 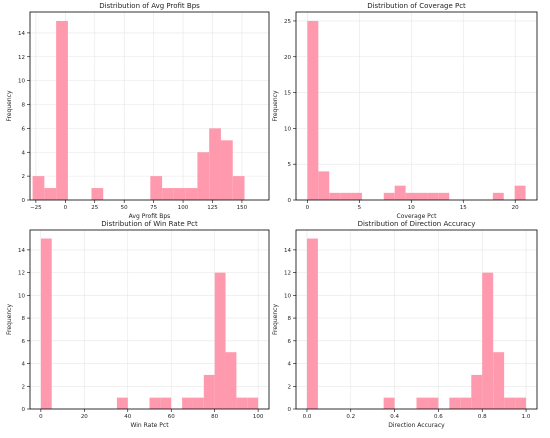 I want to click on y-tick-label: 20, so click(x=287, y=58).